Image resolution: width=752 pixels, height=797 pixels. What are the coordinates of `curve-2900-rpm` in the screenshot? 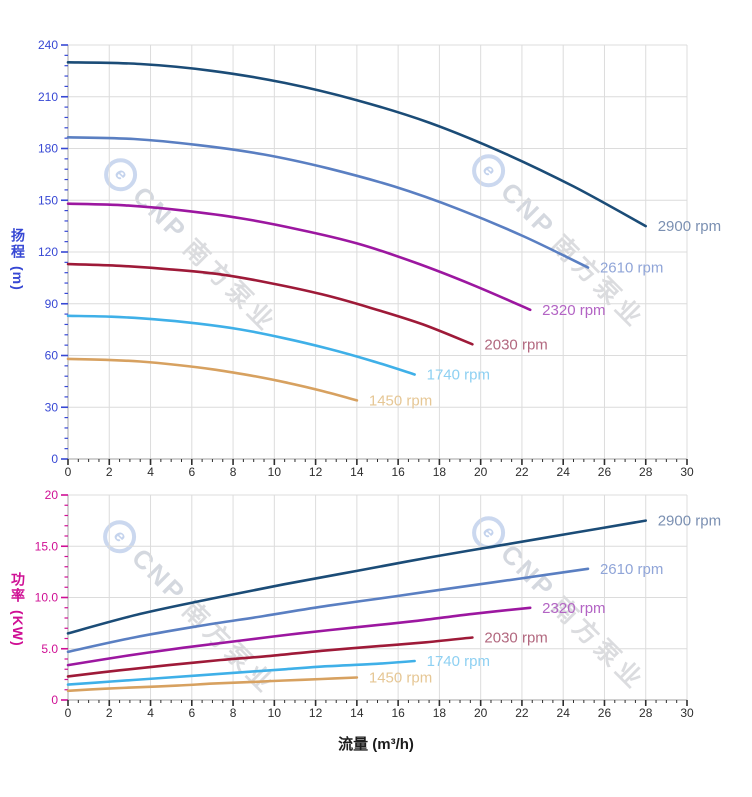 It's located at (356, 577).